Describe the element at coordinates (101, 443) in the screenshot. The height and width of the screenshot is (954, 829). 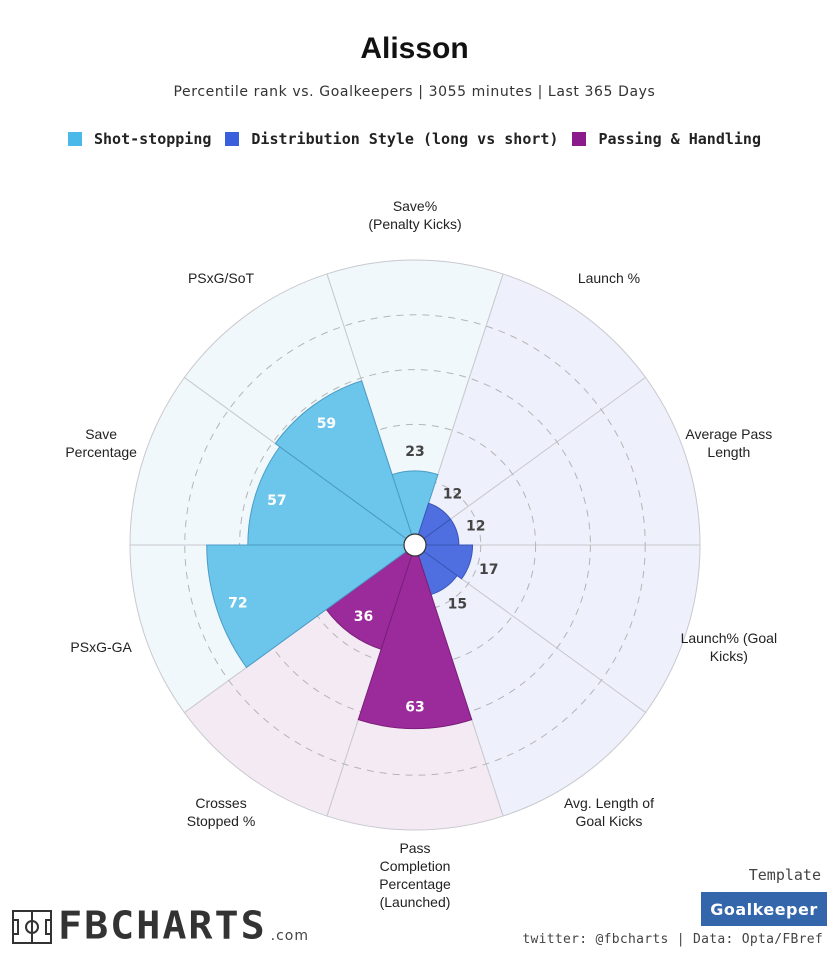
I see `category-label: Save Percentage` at that location.